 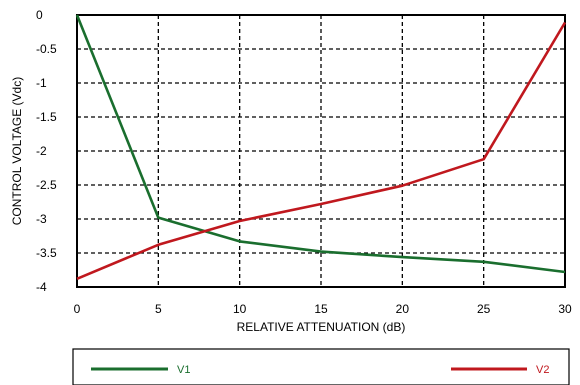 What do you see at coordinates (565, 309) in the screenshot?
I see `x-tick-label: 30` at bounding box center [565, 309].